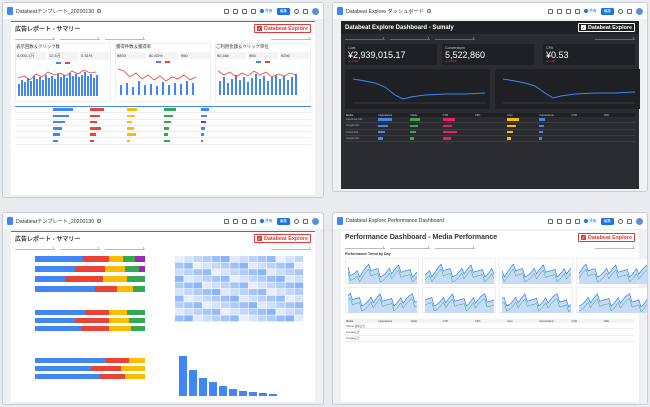  What do you see at coordinates (157, 81) in the screenshot?
I see `trend-chart` at bounding box center [157, 81].